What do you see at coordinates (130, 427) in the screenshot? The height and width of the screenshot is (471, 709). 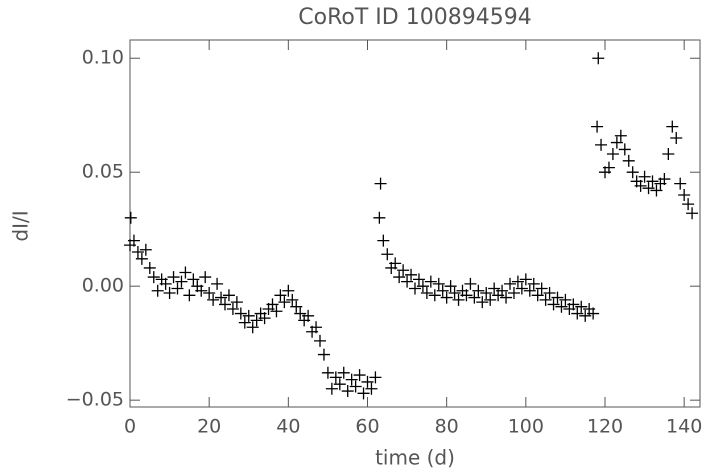 I see `x-tick-label: 0` at bounding box center [130, 427].